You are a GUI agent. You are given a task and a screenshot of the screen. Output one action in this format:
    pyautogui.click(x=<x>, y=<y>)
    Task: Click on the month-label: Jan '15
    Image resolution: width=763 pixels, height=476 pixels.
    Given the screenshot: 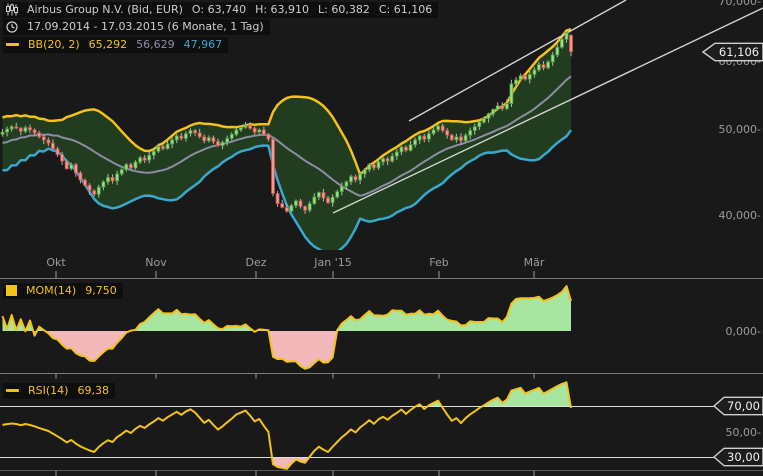 What is the action you would take?
    pyautogui.click(x=332, y=262)
    